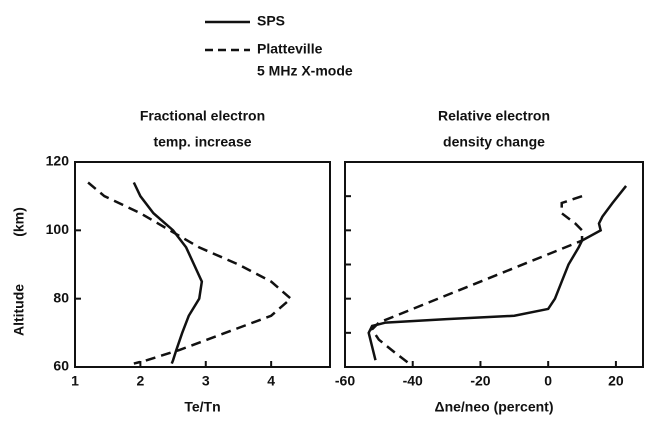  Describe the element at coordinates (206, 381) in the screenshot. I see `x-tick-label: 3` at that location.